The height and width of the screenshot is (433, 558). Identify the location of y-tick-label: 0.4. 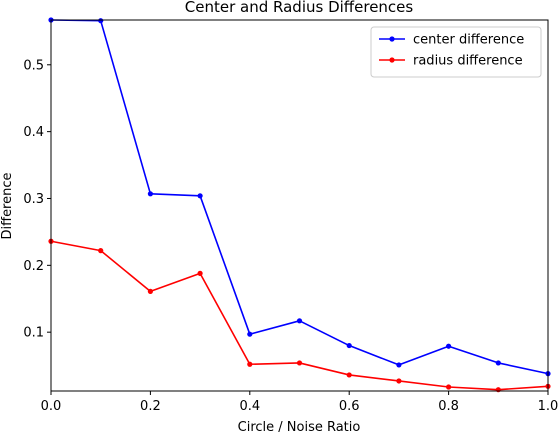
(33, 132).